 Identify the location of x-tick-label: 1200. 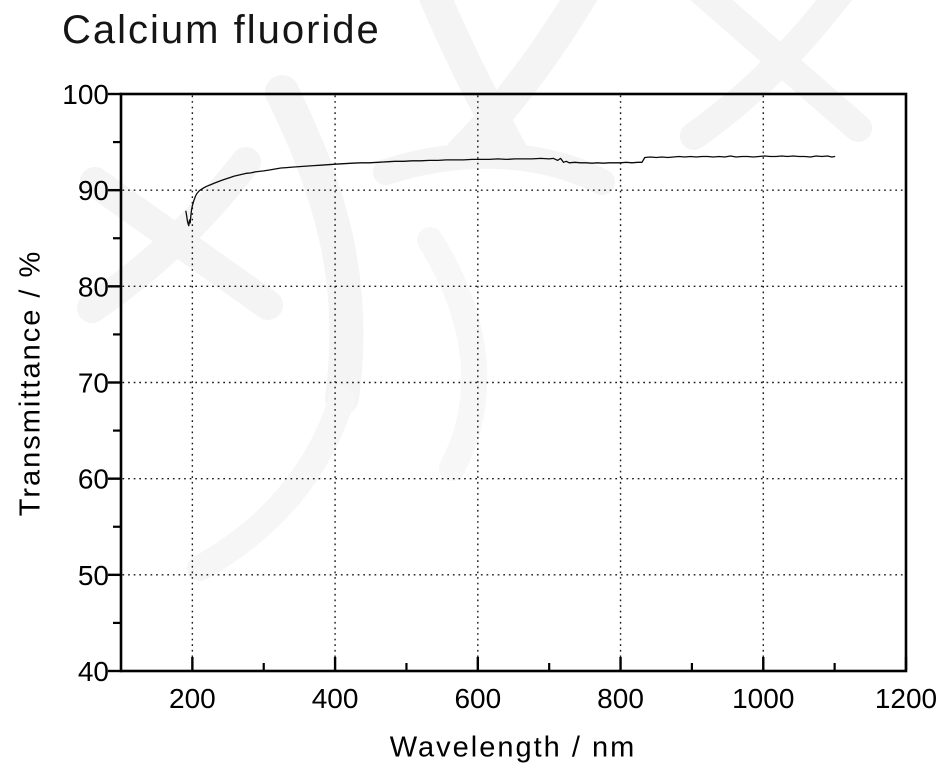
(906, 698).